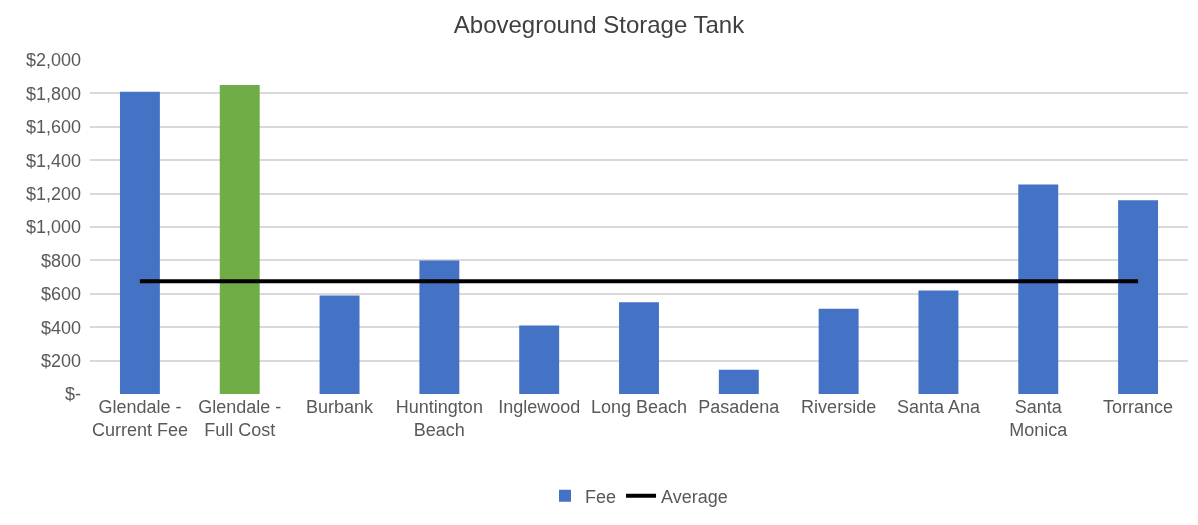 This screenshot has width=1198, height=525. What do you see at coordinates (53, 227) in the screenshot?
I see `y-tick-label: $1,000` at bounding box center [53, 227].